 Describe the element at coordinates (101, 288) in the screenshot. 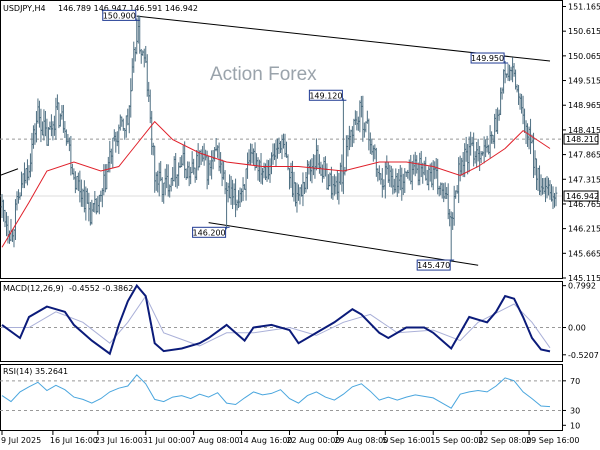

I see `macd-values: -0.4552 -0.3862` at that location.